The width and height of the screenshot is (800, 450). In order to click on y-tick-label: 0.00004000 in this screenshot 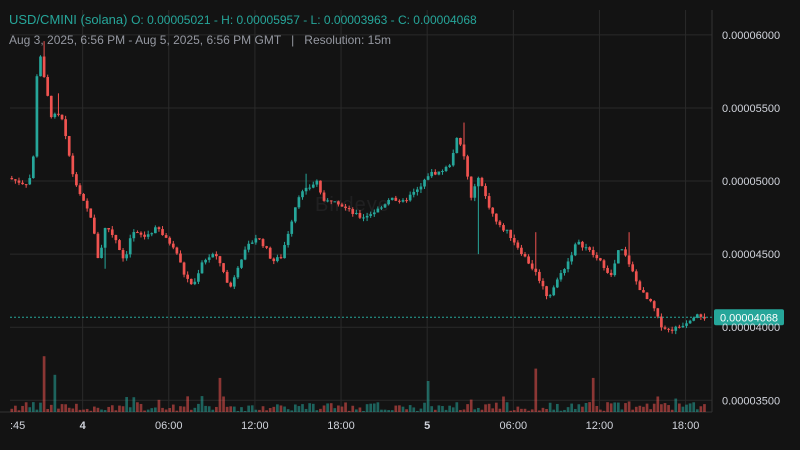, I will do `click(751, 328)`.